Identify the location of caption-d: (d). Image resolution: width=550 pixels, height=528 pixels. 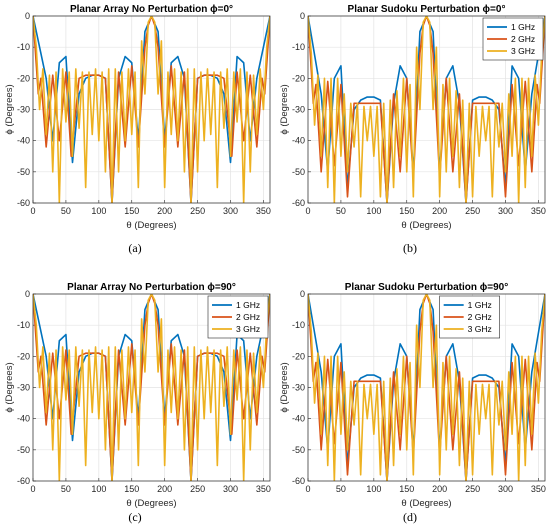
(410, 517).